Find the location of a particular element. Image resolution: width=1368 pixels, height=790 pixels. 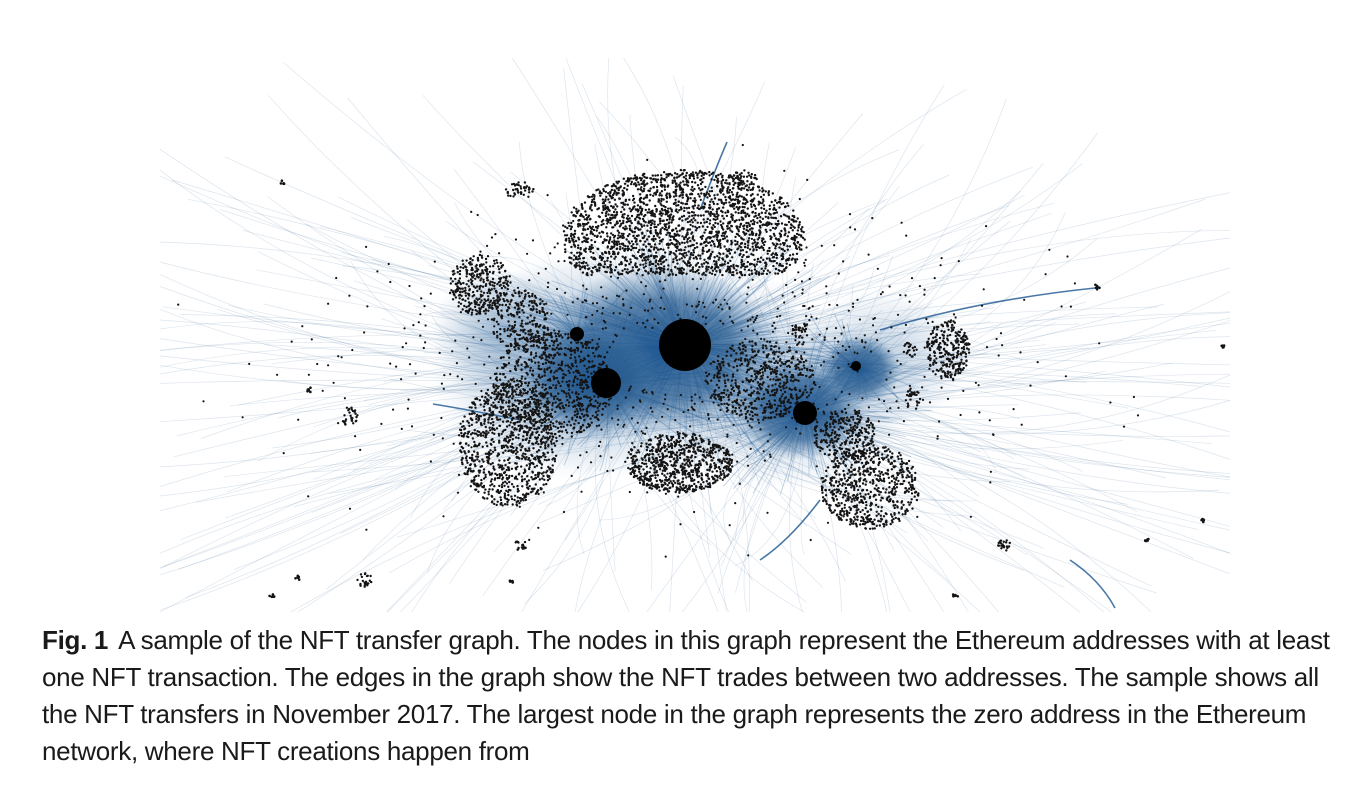

hub-node-layer is located at coordinates (715, 372).